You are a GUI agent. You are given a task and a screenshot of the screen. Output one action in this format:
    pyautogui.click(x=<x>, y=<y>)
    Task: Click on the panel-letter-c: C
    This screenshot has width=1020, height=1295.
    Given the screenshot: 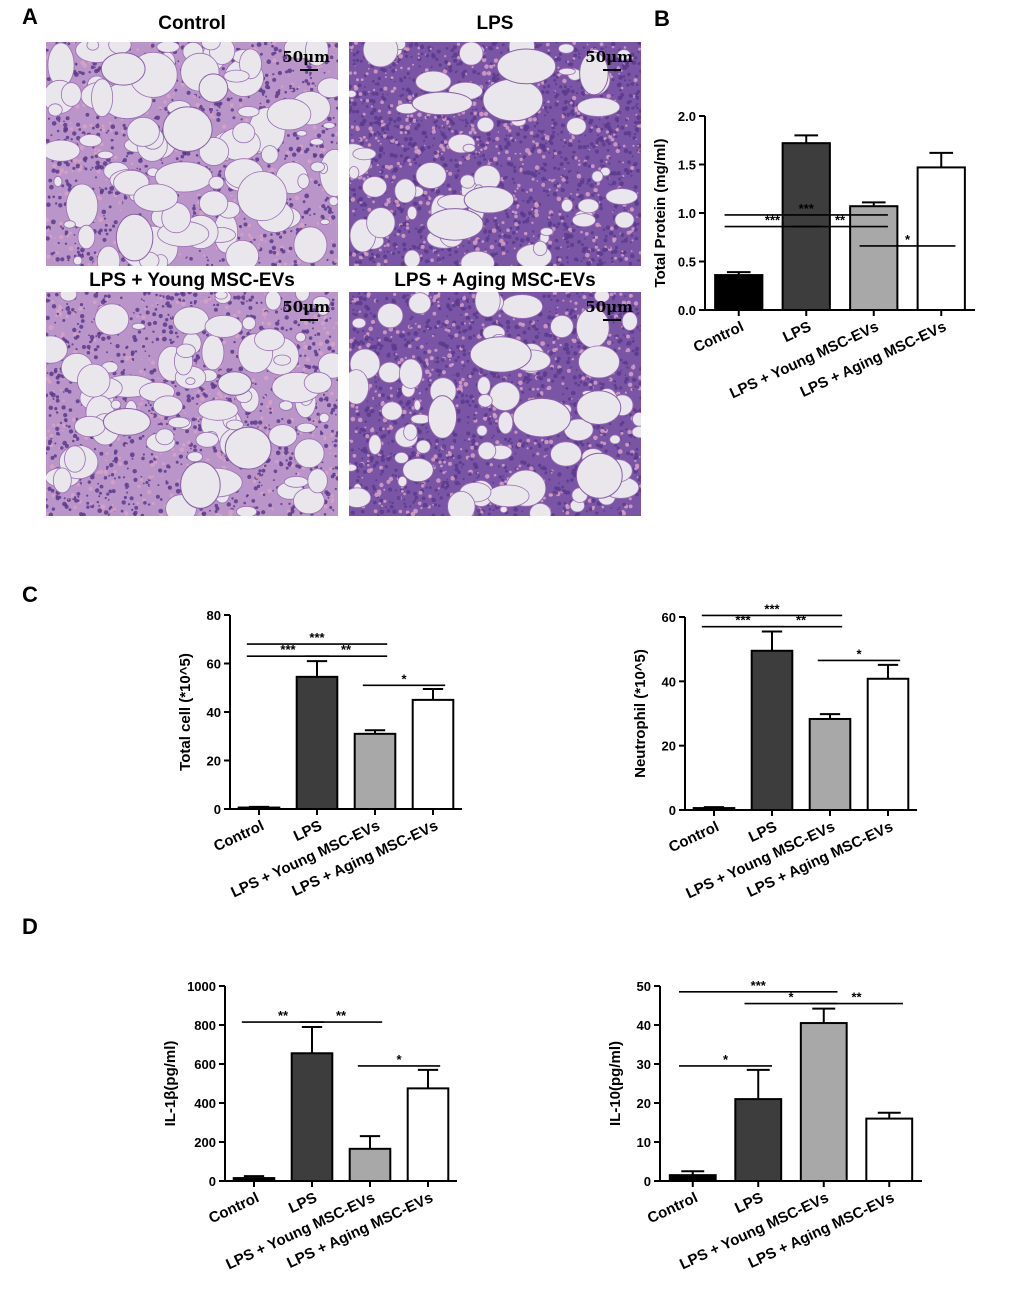 What is the action you would take?
    pyautogui.click(x=30, y=594)
    